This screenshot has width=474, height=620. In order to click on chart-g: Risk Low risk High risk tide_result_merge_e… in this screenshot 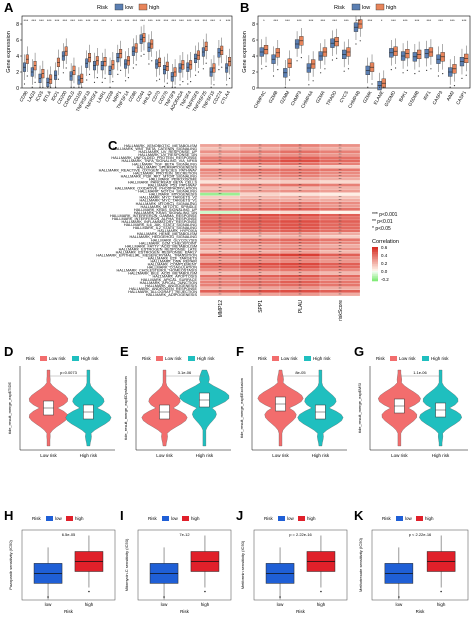, I will do `click(412, 407)`.